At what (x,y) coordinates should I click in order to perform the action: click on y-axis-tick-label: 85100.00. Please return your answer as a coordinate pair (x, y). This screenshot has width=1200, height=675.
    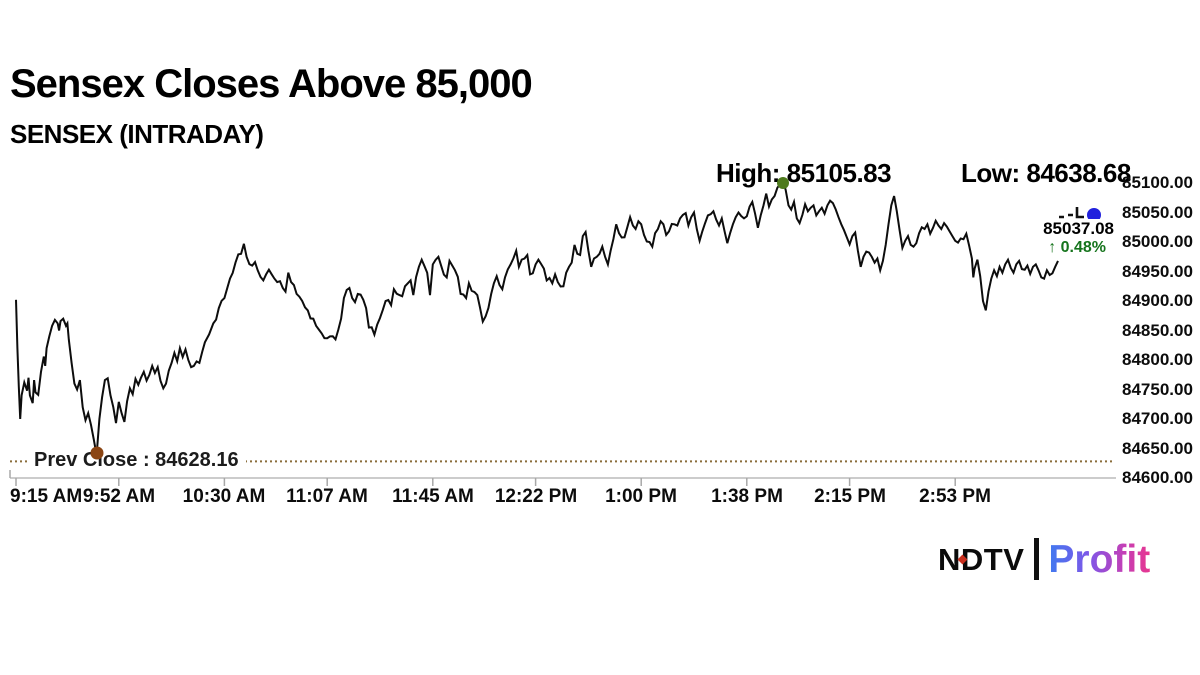
    Looking at the image, I should click on (1157, 182).